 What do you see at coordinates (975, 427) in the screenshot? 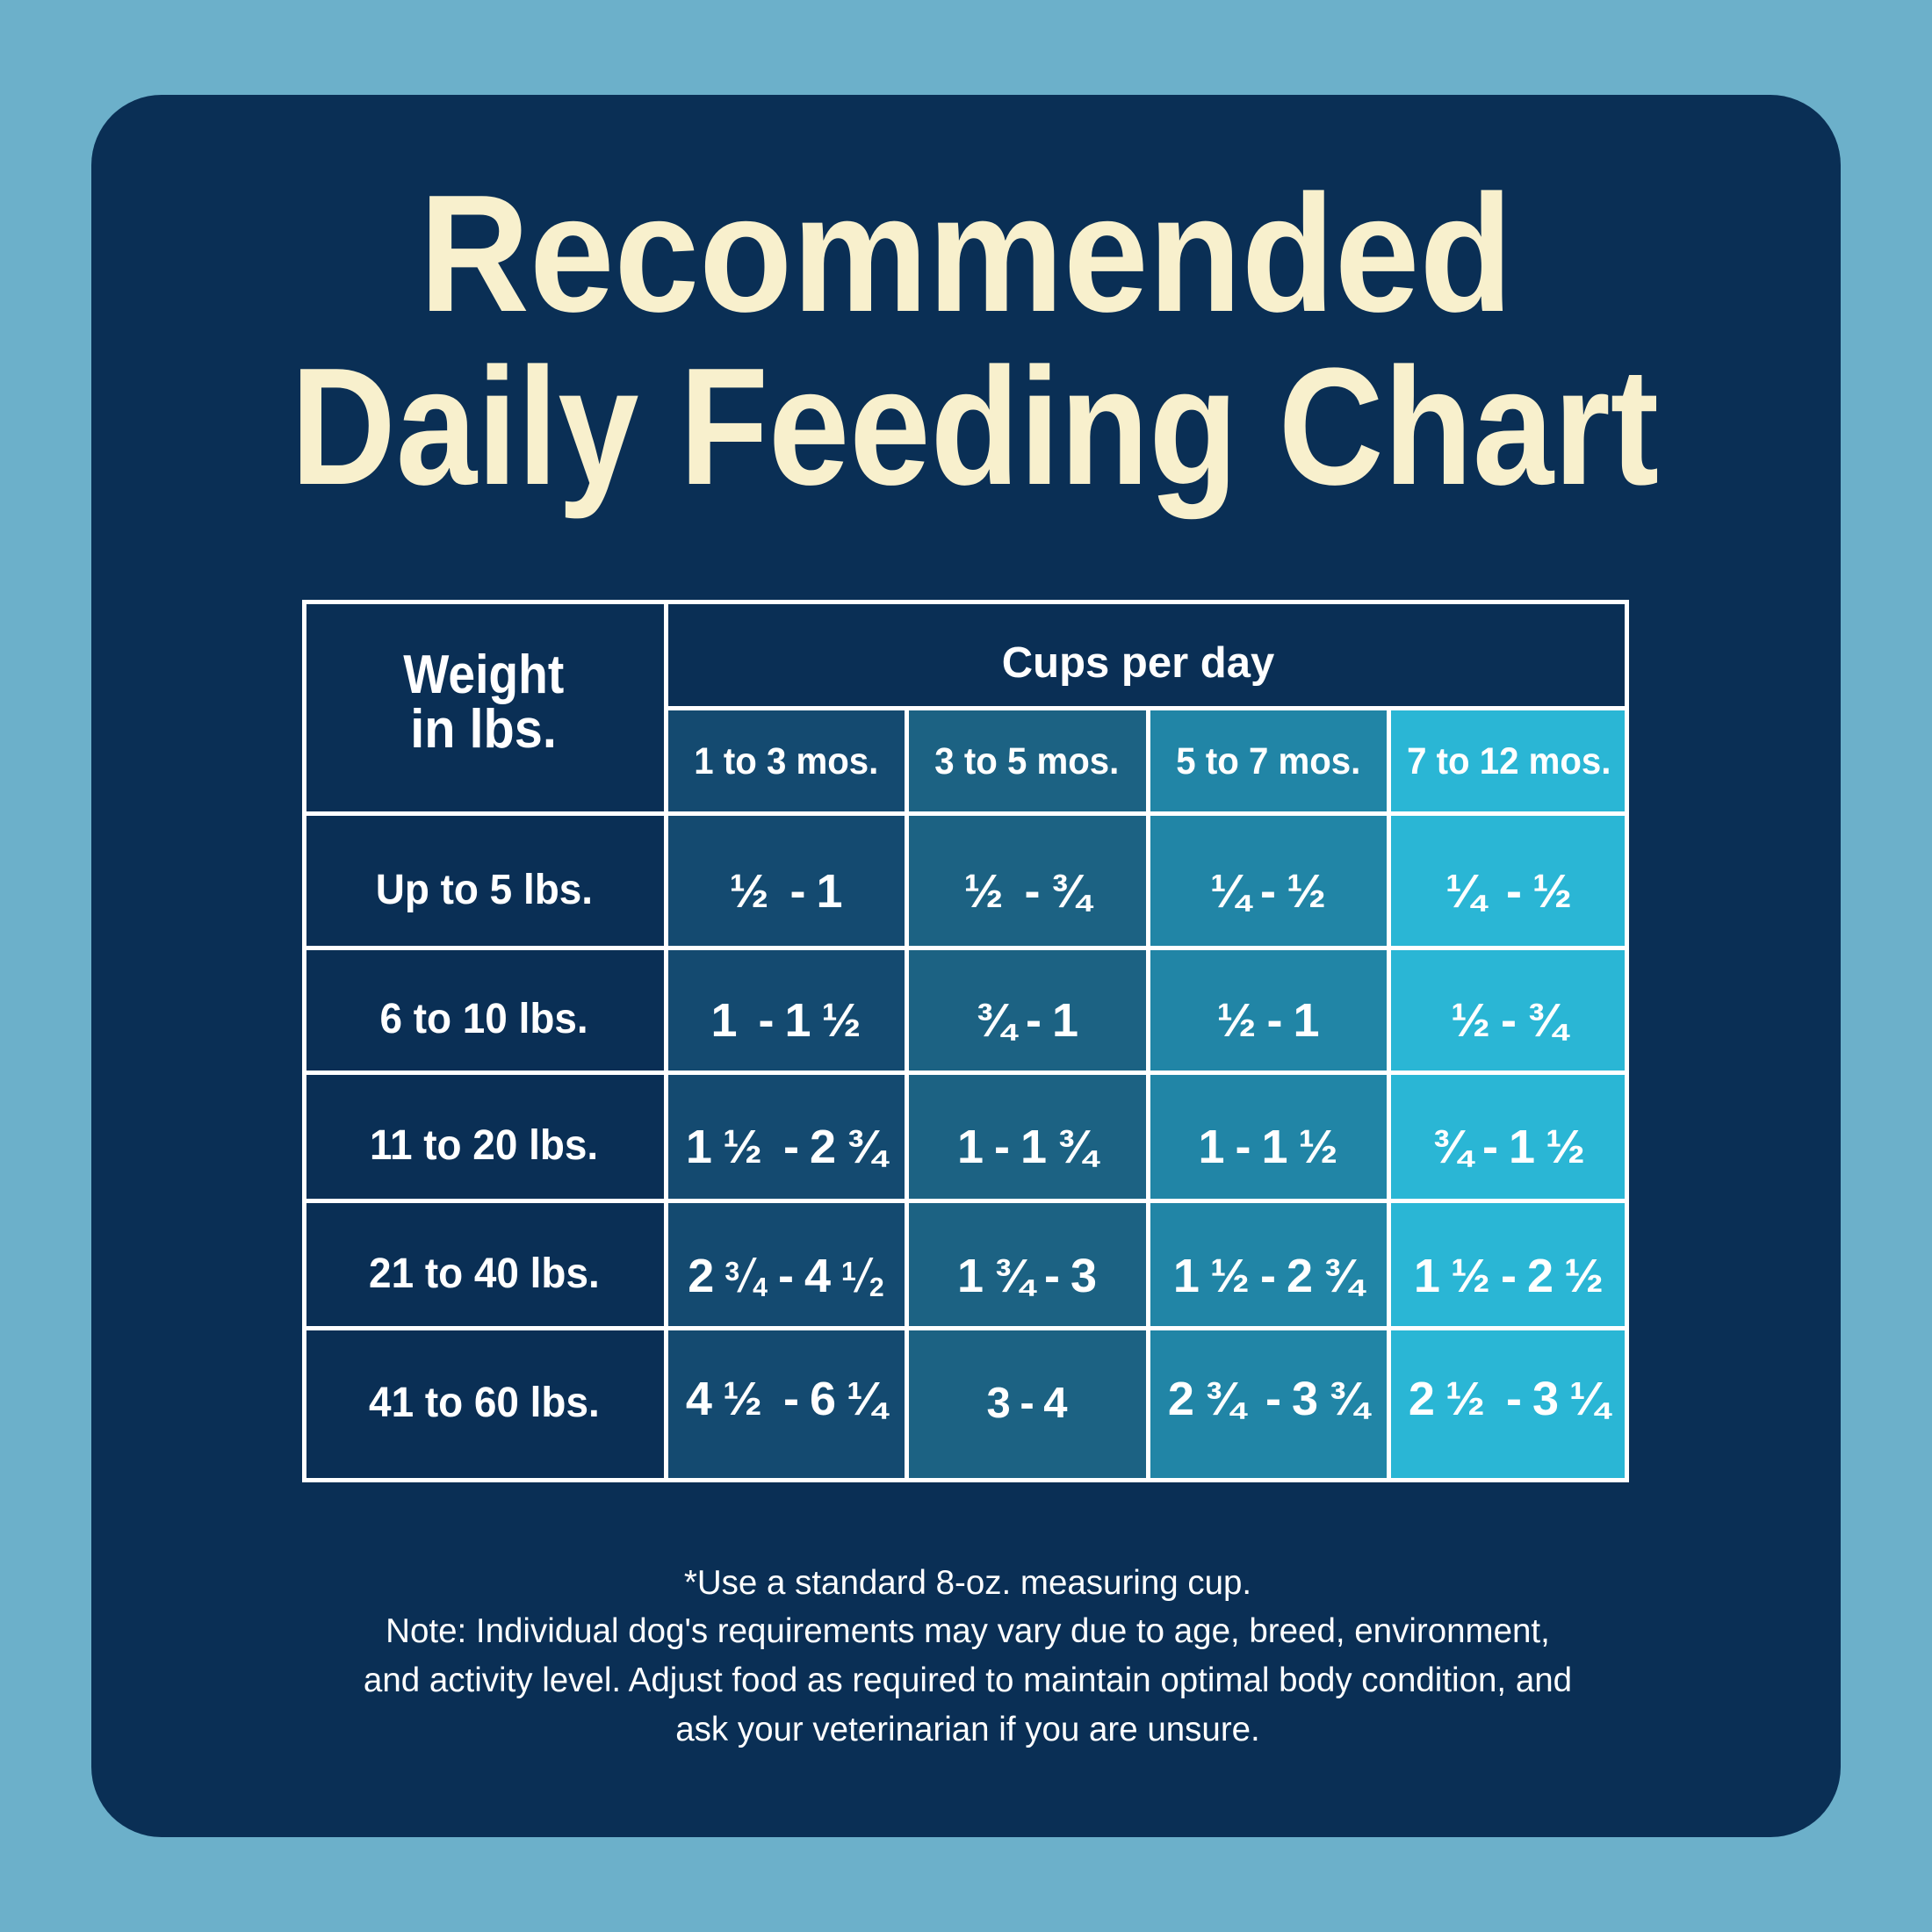
I see `svg-text: Daily Feeding Chart` at bounding box center [975, 427].